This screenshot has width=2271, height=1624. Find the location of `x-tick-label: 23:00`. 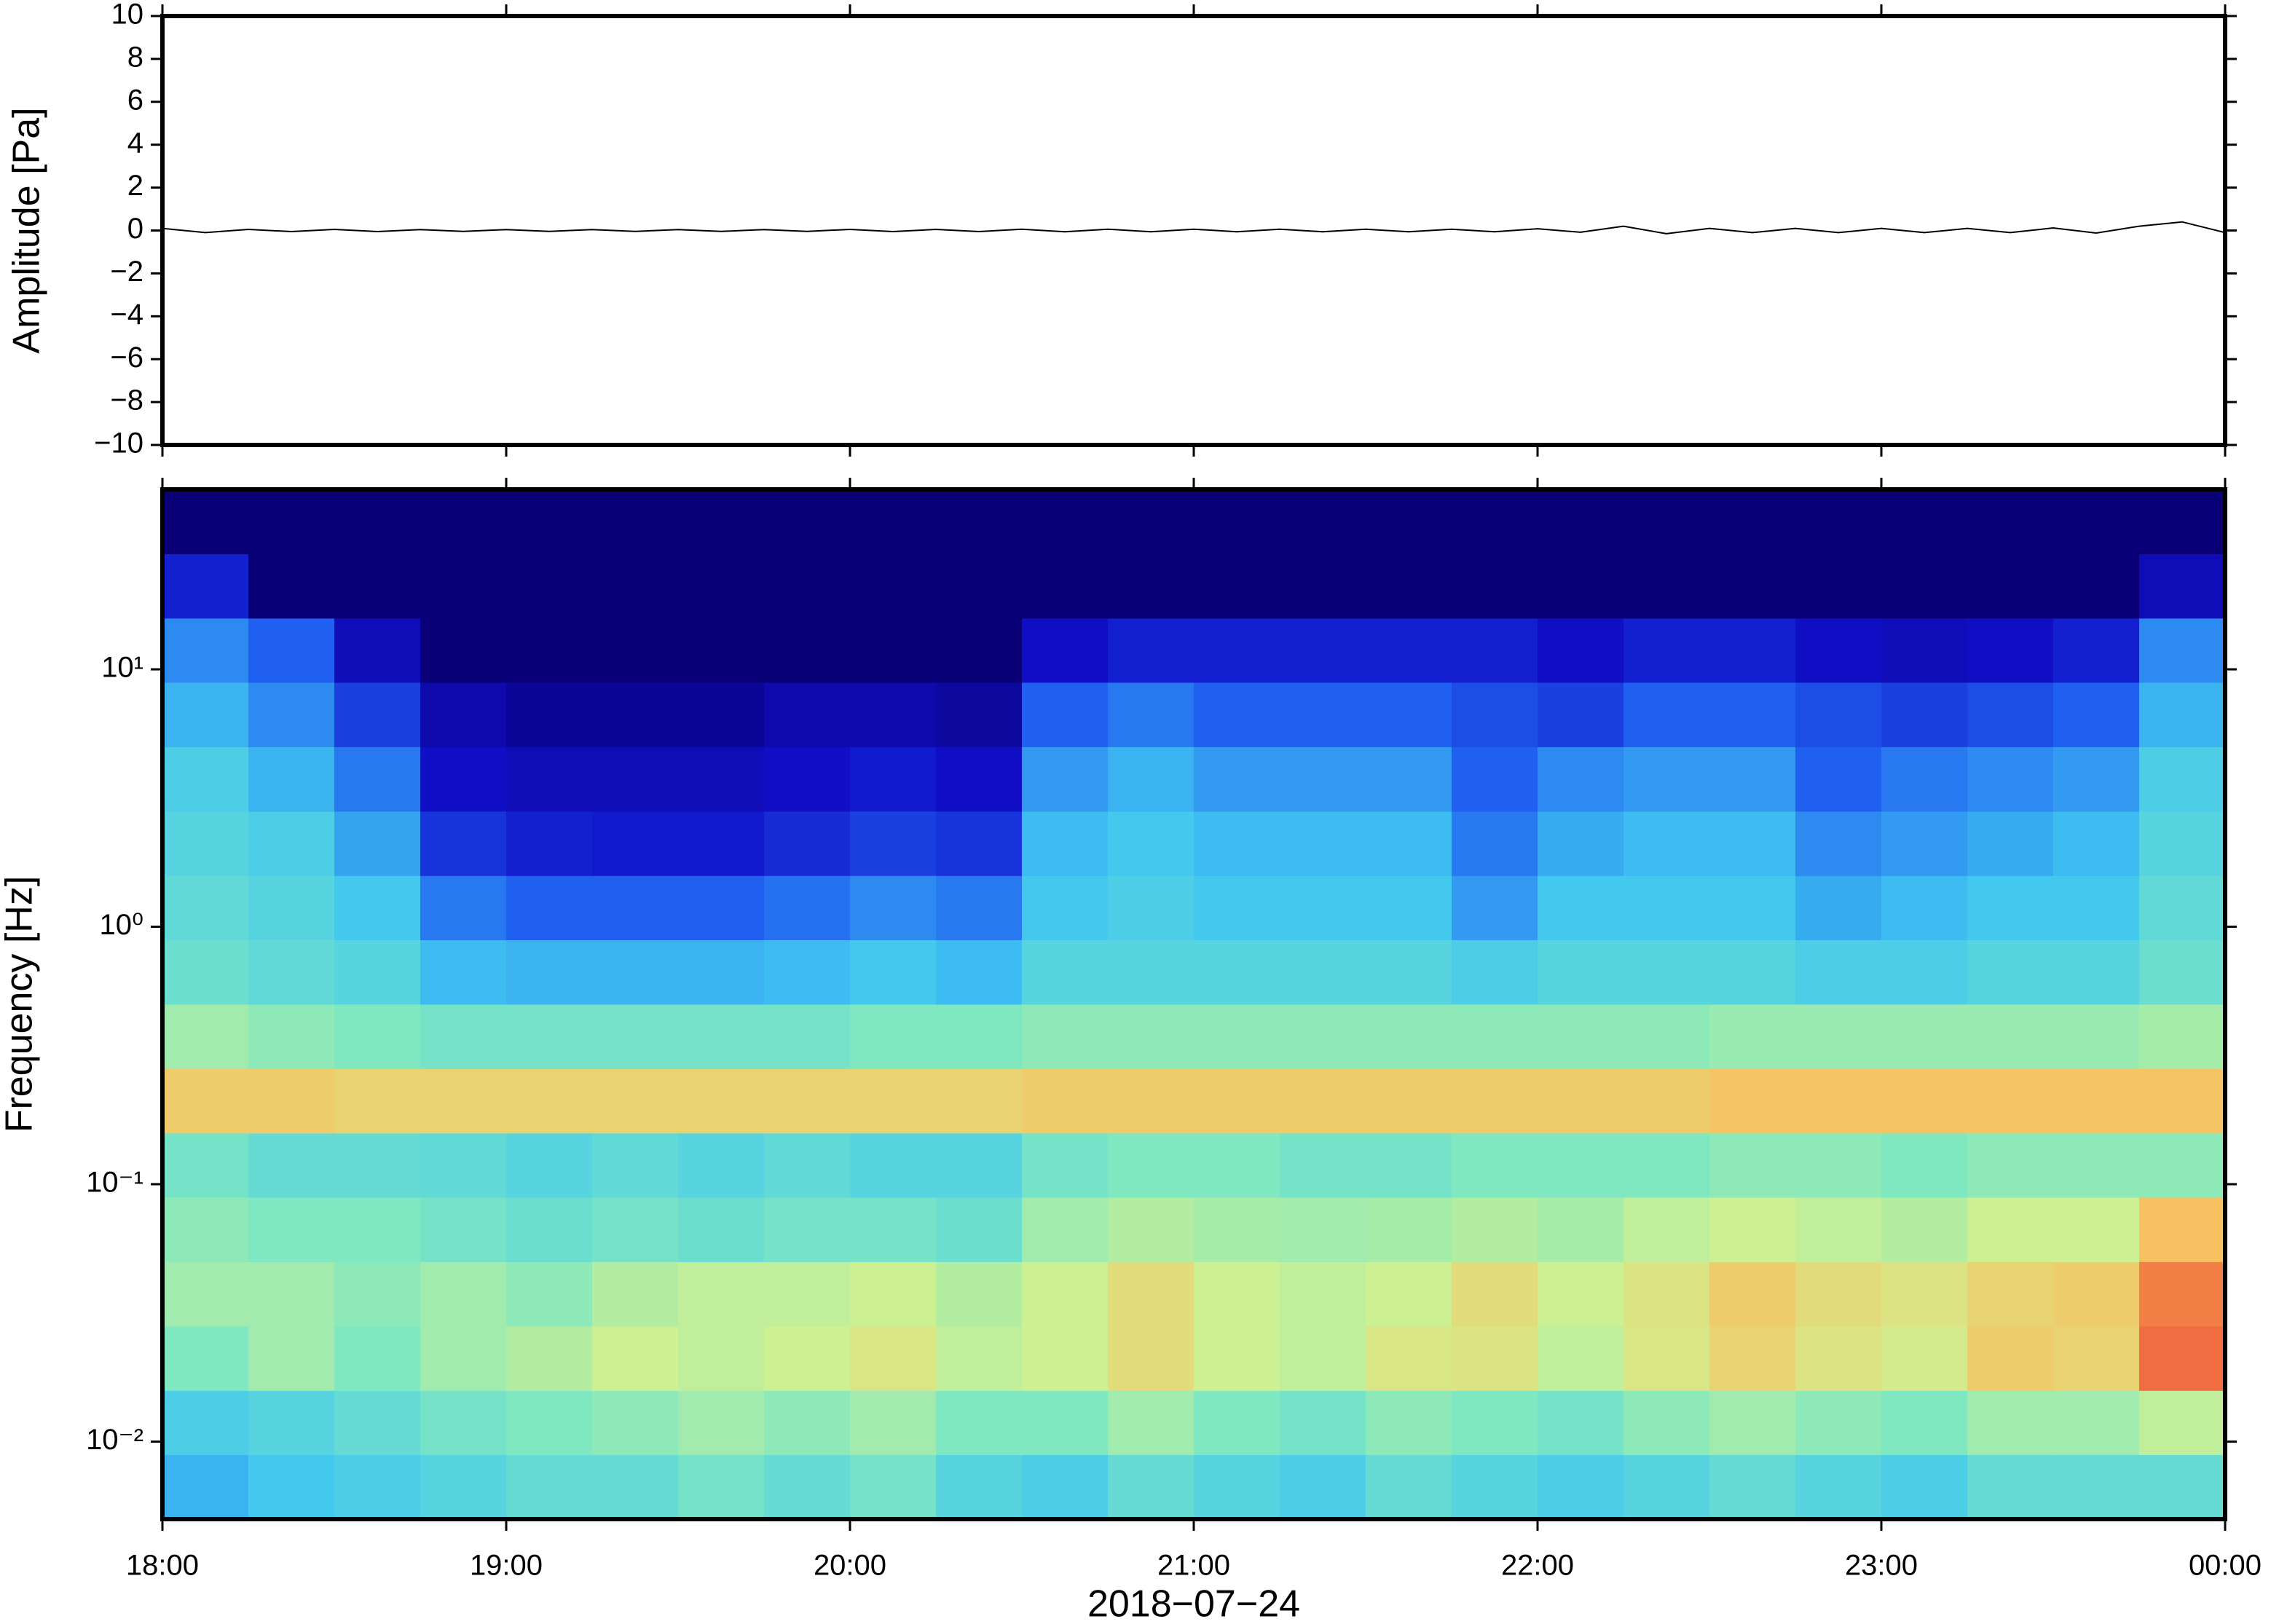

x-tick-label: 23:00 is located at coordinates (1881, 1566).